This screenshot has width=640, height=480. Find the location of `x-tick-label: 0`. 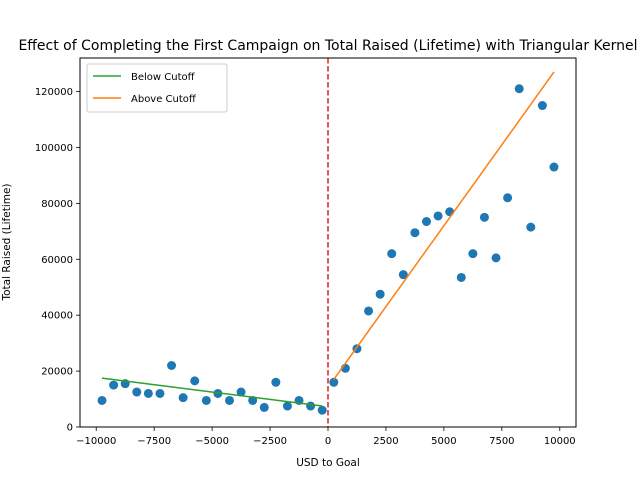

x-tick-label: 0 is located at coordinates (328, 441).